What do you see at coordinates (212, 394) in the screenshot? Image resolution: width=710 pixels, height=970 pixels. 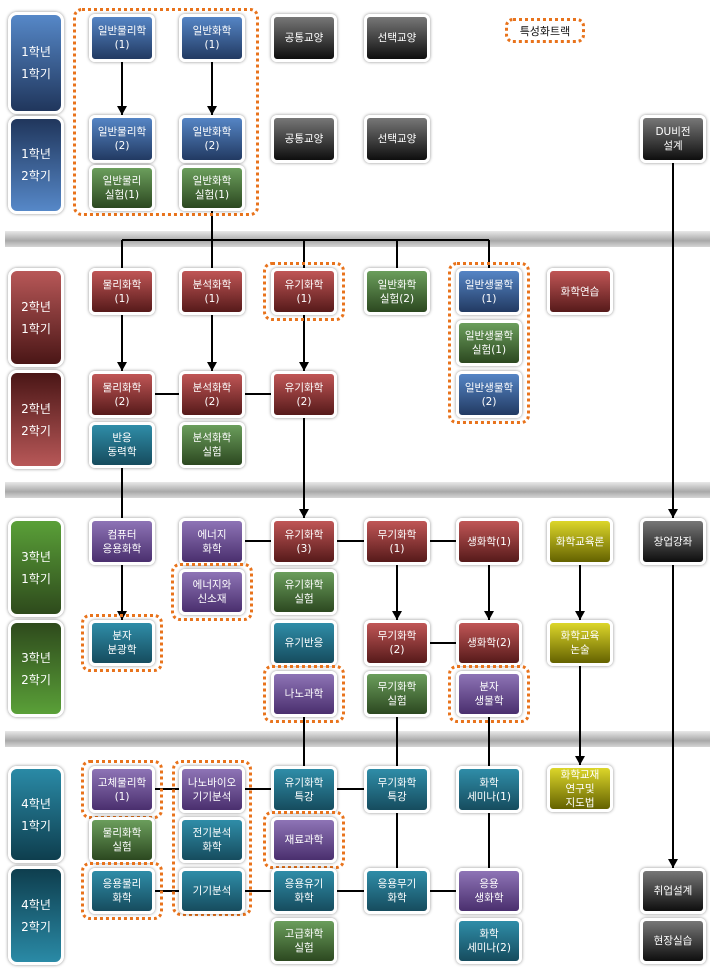 I see `course-box: 분석화학 (2)` at bounding box center [212, 394].